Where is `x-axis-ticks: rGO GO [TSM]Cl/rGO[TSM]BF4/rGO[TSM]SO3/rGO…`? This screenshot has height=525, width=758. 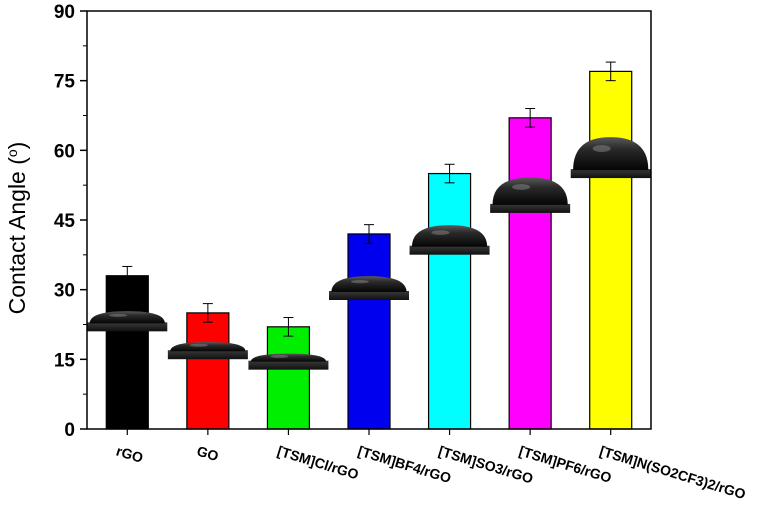 x-axis-ticks: rGO GO [TSM]Cl/rGO[TSM]BF4/rGO[TSM]SO3/rGO… is located at coordinates (431, 466).